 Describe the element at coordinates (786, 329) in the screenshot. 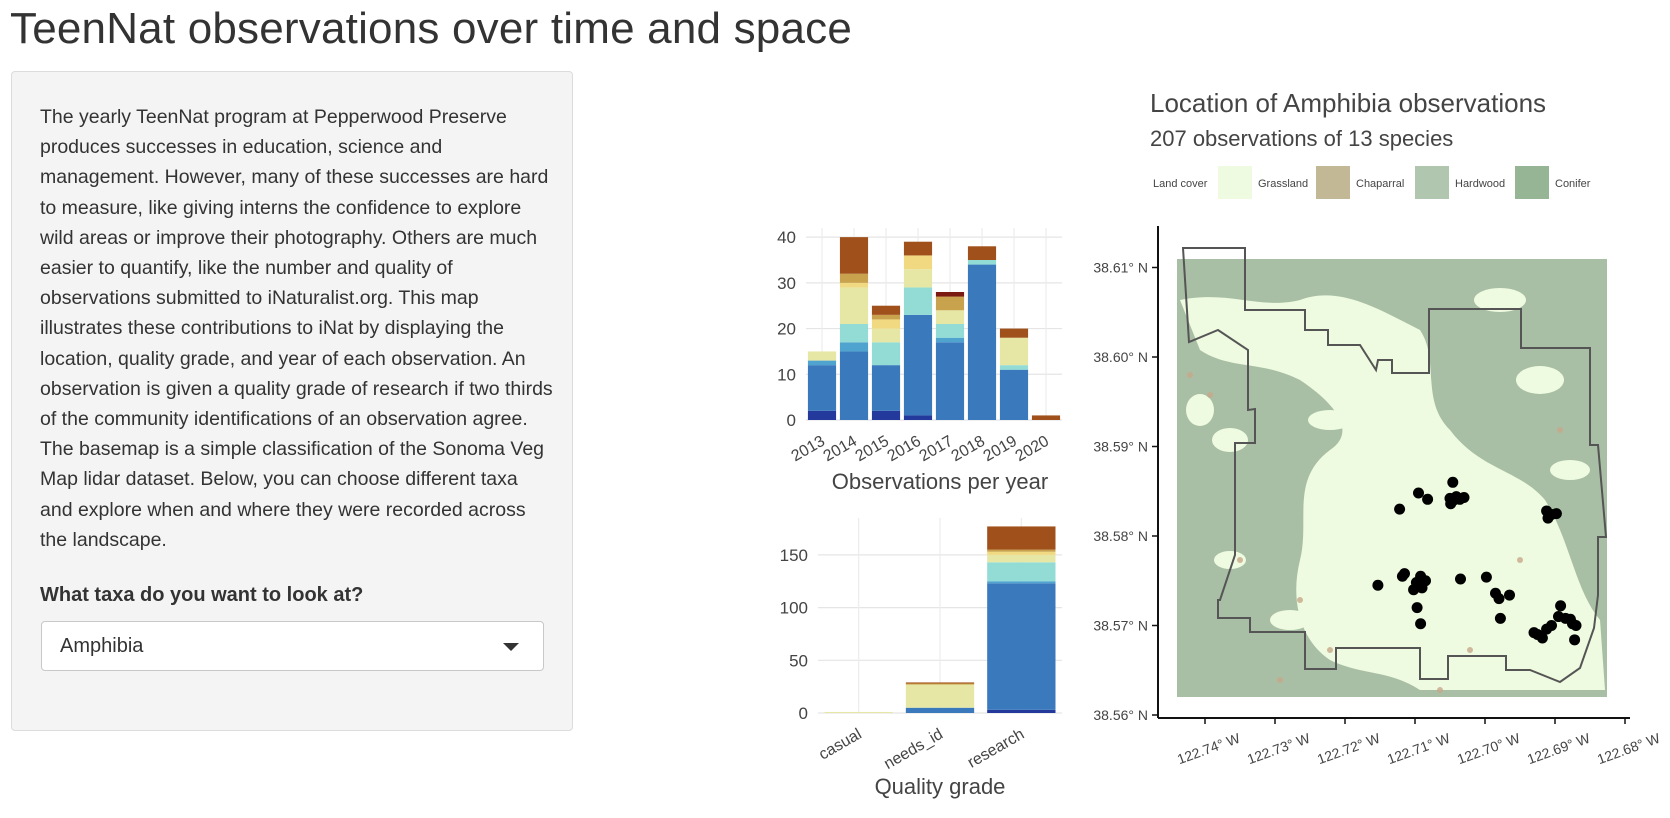

I see `y-tick-label: 20` at that location.